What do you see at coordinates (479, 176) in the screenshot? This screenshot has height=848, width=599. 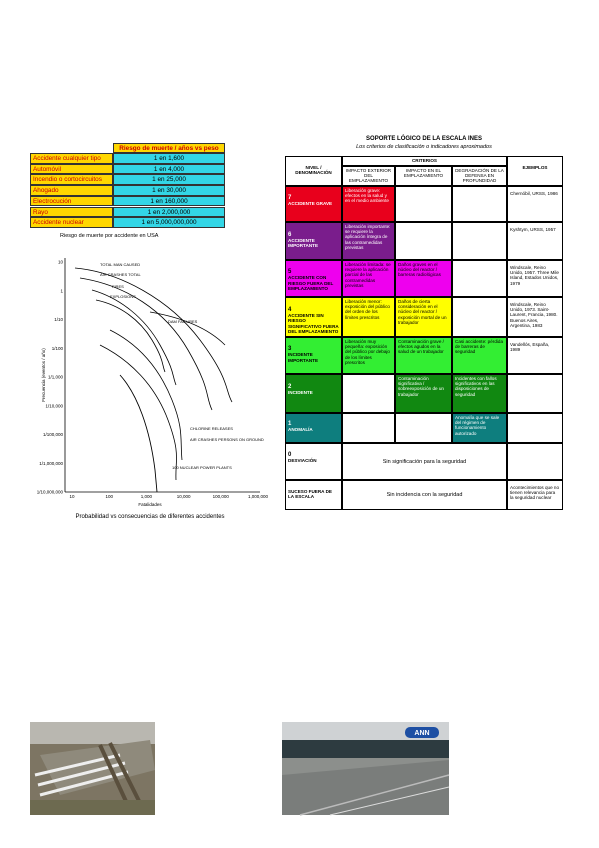 I see `header-criterion: DEGRADACIÓN DE LA DEFENSA EN PROFUNDIDAD` at bounding box center [479, 176].